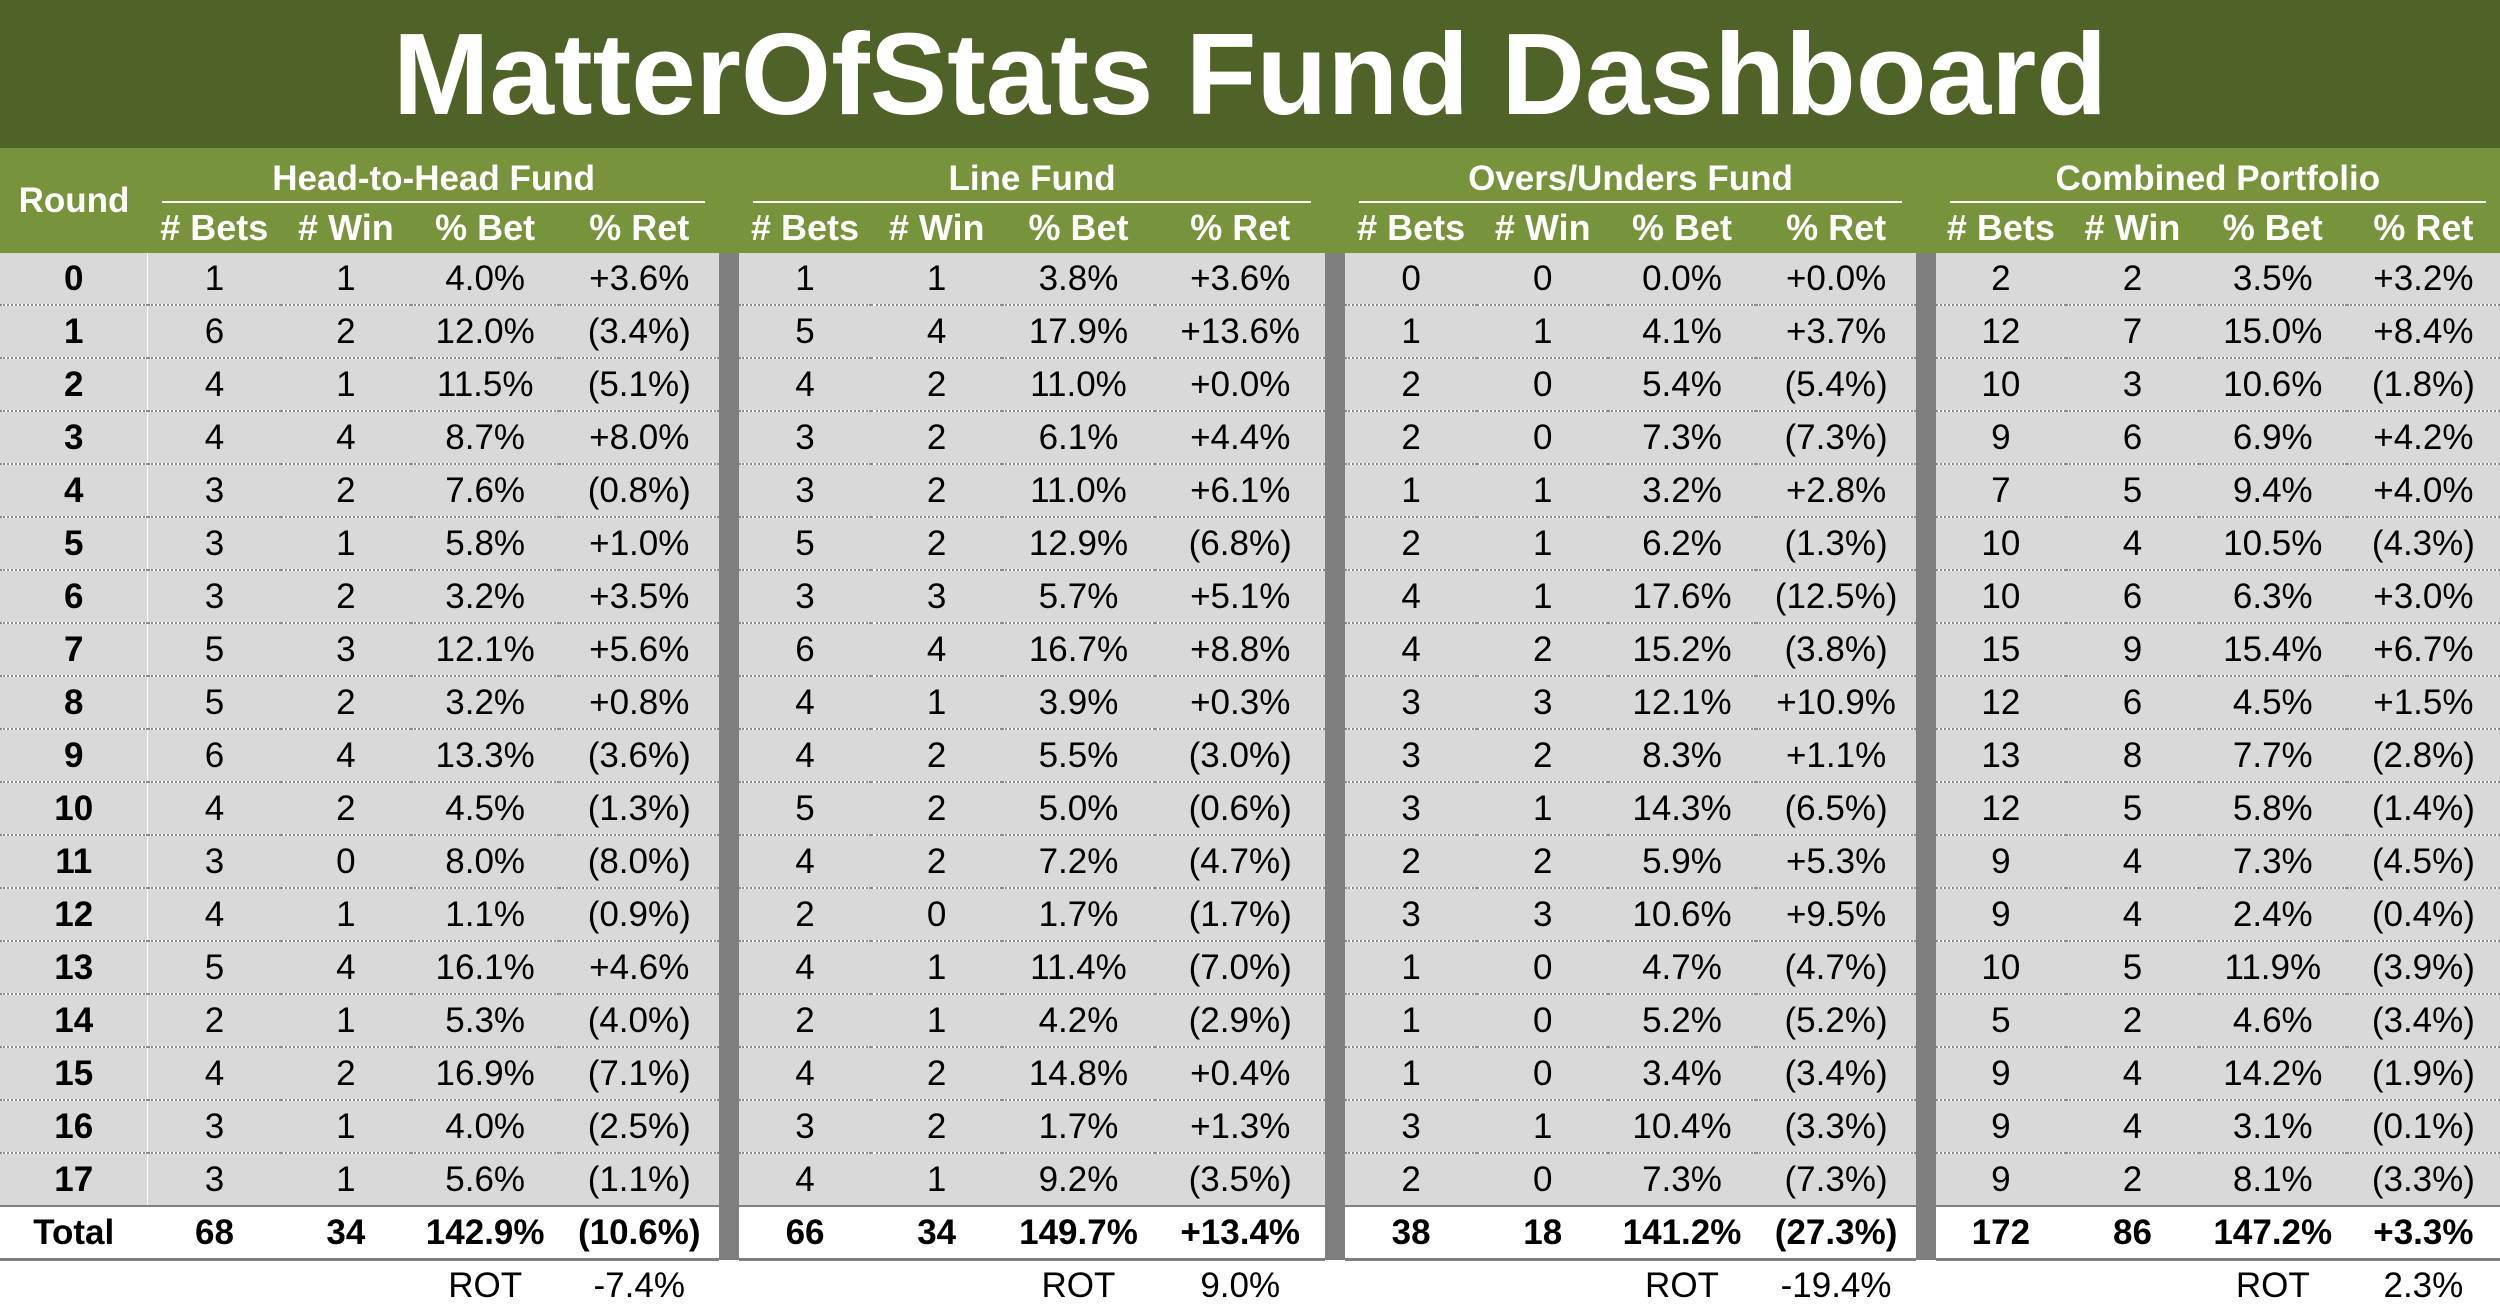 Image resolution: width=2500 pixels, height=1311 pixels. What do you see at coordinates (2423, 914) in the screenshot?
I see `value-cell: (0.4%)` at bounding box center [2423, 914].